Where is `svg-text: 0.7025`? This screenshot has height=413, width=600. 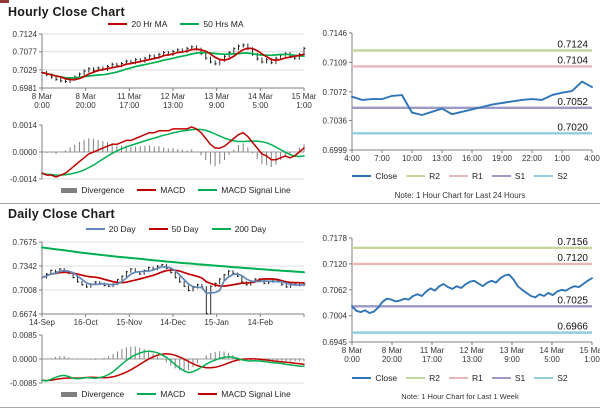 svg-text: 0.7025 is located at coordinates (572, 300).